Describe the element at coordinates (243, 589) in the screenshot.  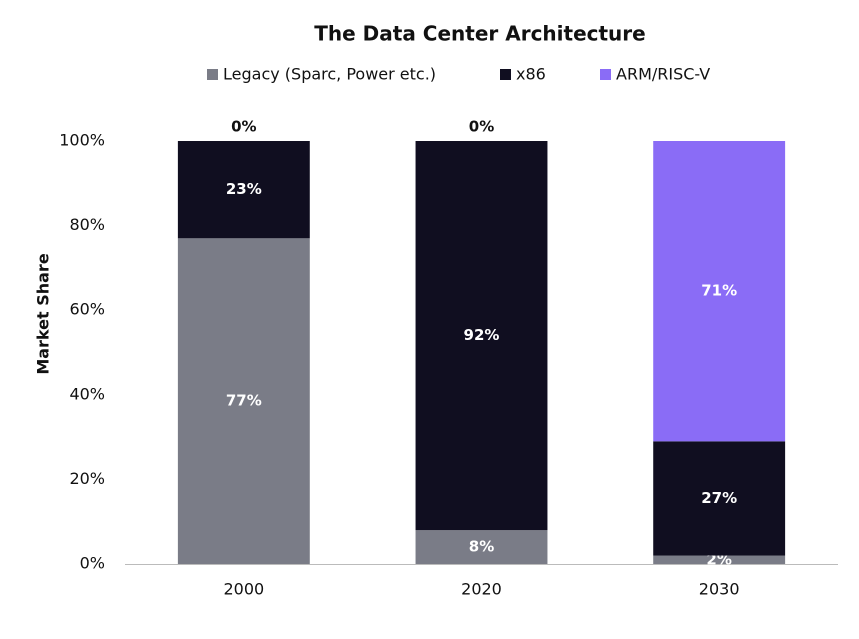
I see `x-tick-label: 2000` at that location.